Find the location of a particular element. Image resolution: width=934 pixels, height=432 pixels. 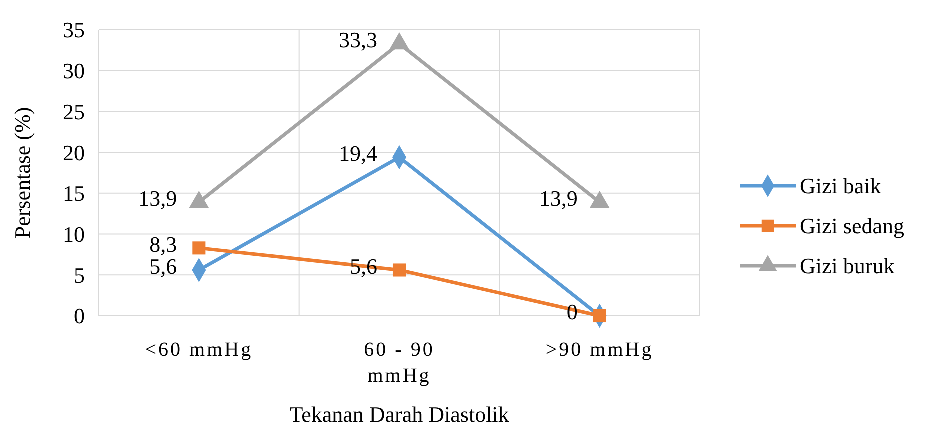

data-label: 33,3 is located at coordinates (358, 40).